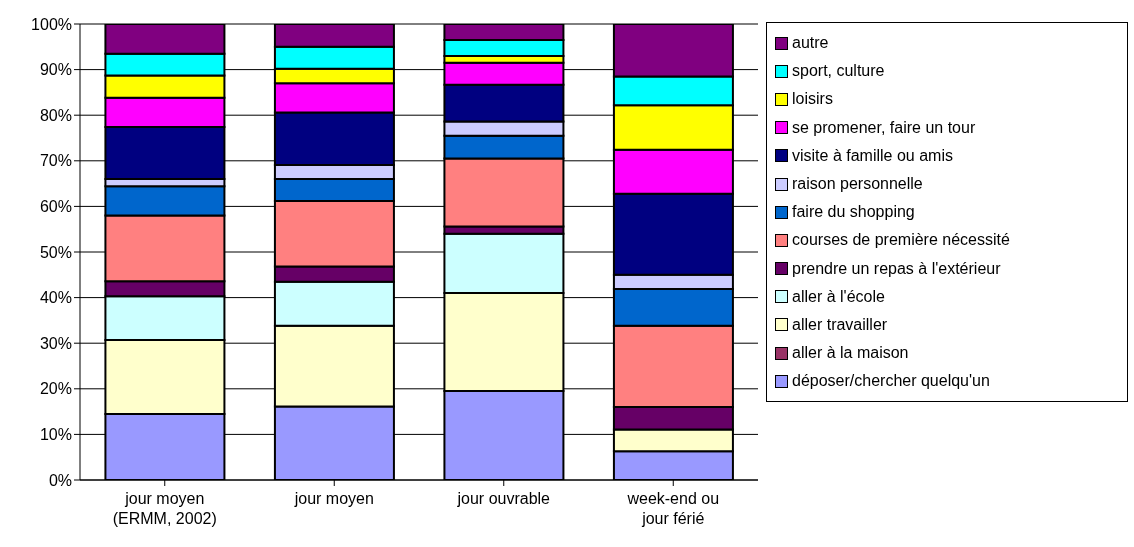  I want to click on legend-label: loisirs, so click(812, 99).